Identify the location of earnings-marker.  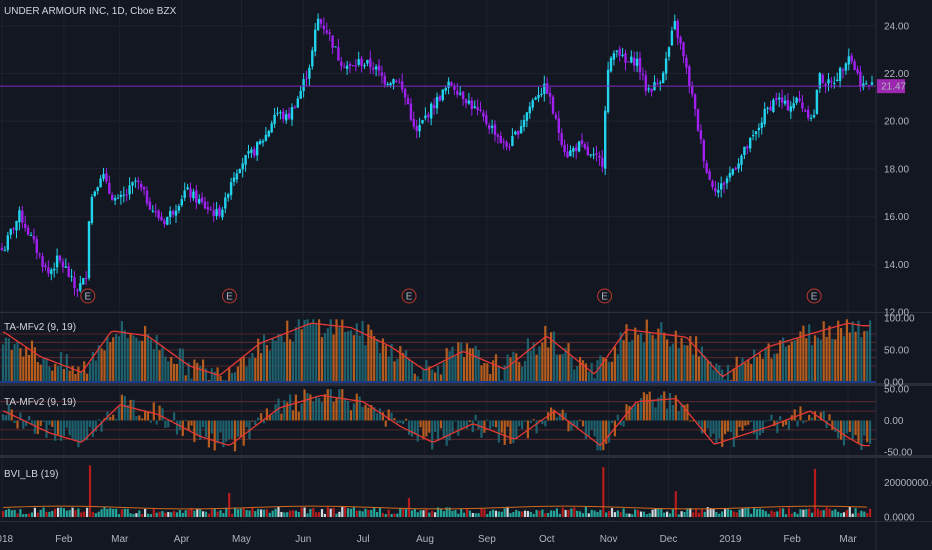
(605, 296).